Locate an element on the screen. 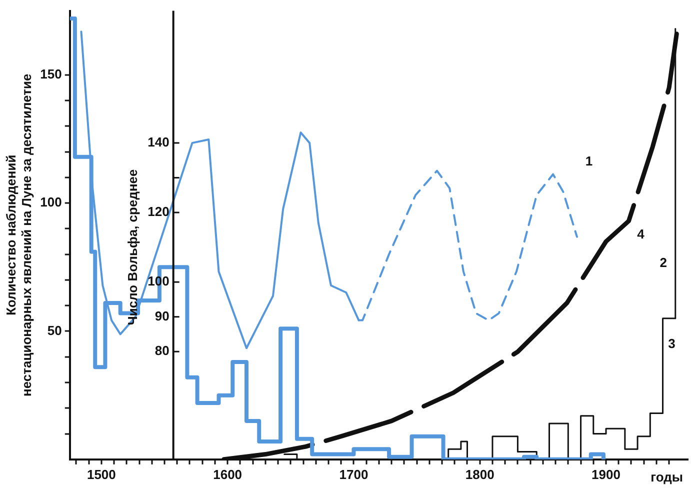 This screenshot has height=488, width=691. series-label: 2 is located at coordinates (664, 262).